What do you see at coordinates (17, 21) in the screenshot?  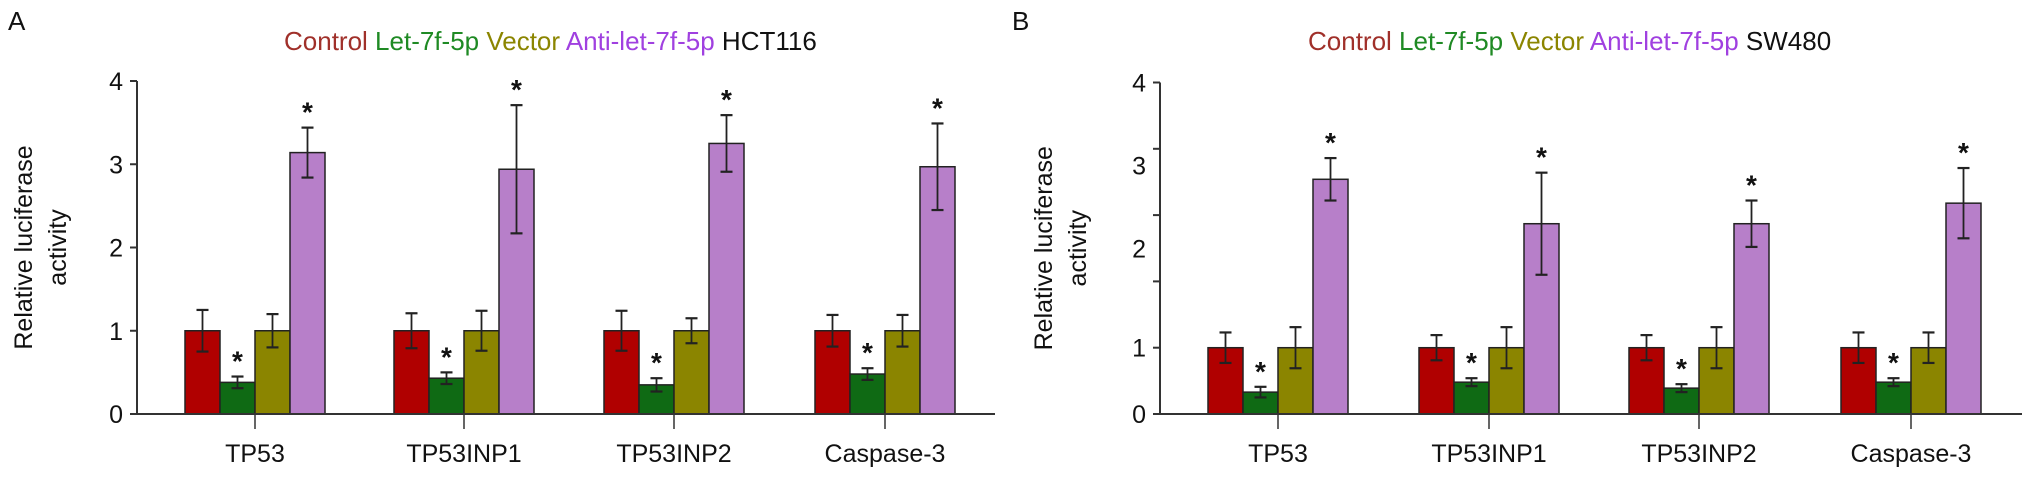 I see `panel-label: A` at bounding box center [17, 21].